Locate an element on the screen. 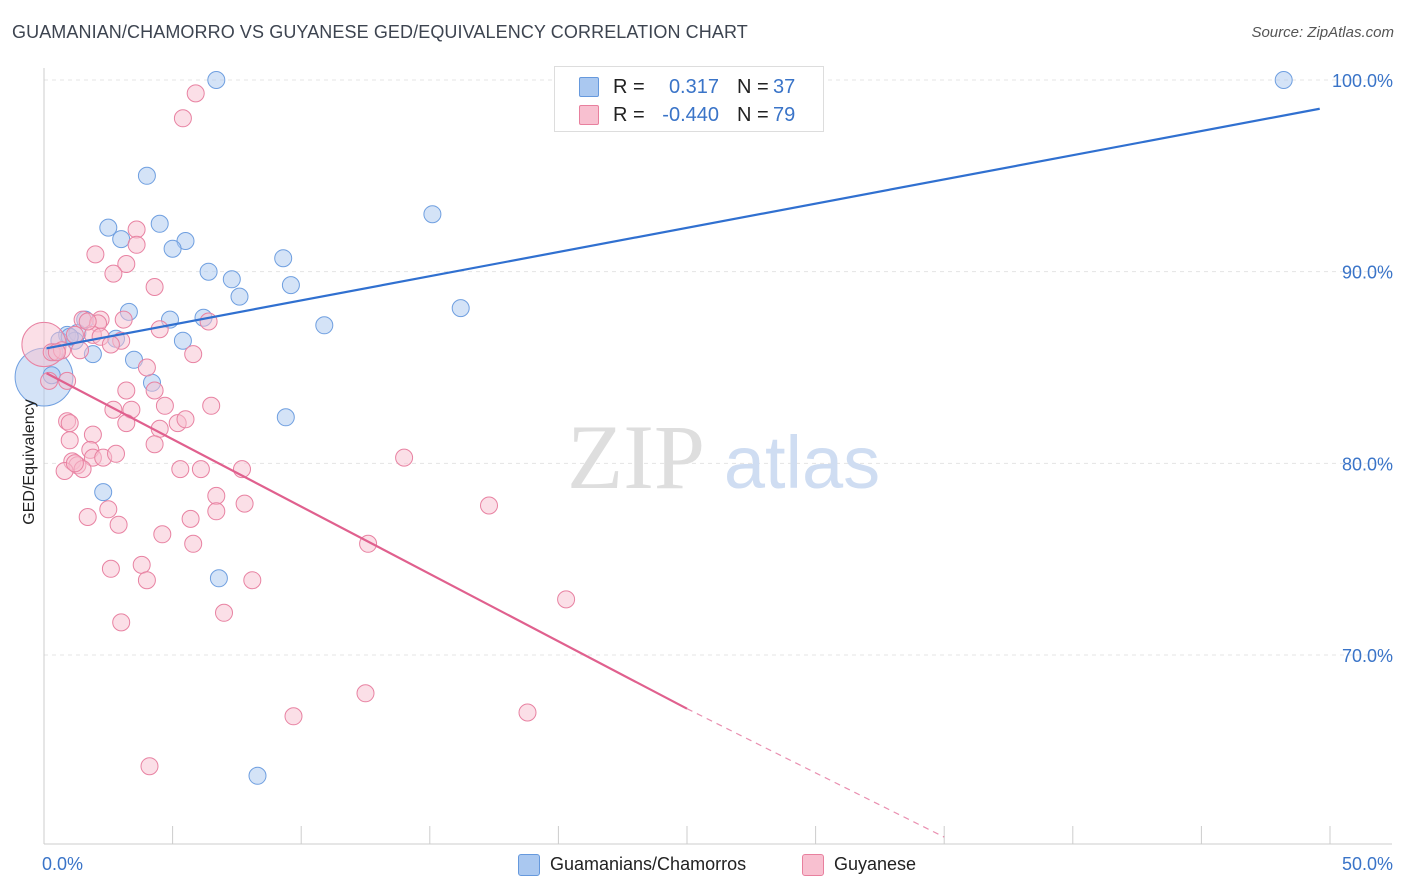 The width and height of the screenshot is (1406, 892). n-value: 37 is located at coordinates (784, 87).